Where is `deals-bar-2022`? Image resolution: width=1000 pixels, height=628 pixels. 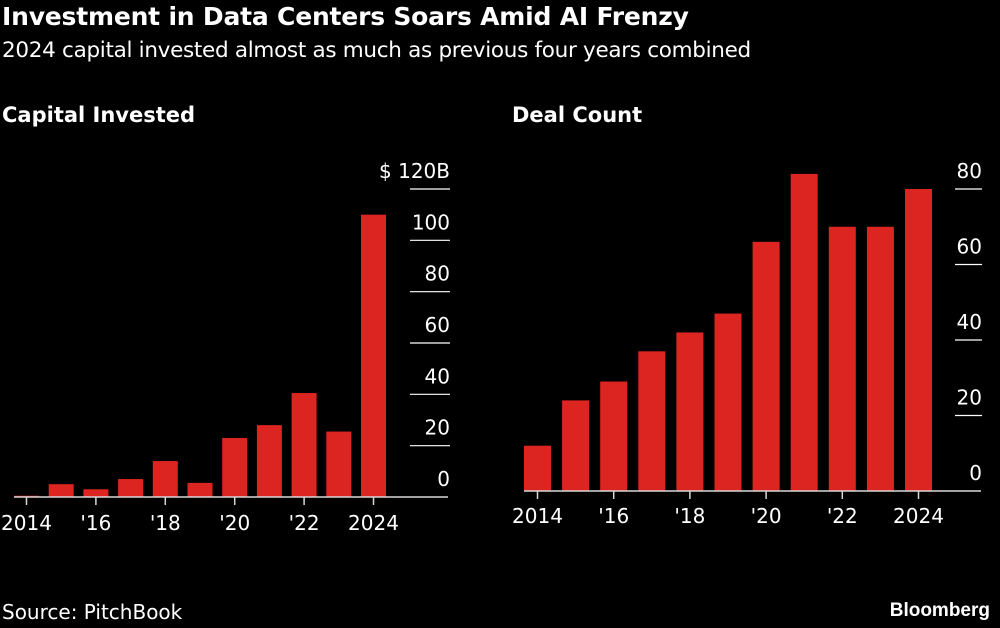
deals-bar-2022 is located at coordinates (842, 358).